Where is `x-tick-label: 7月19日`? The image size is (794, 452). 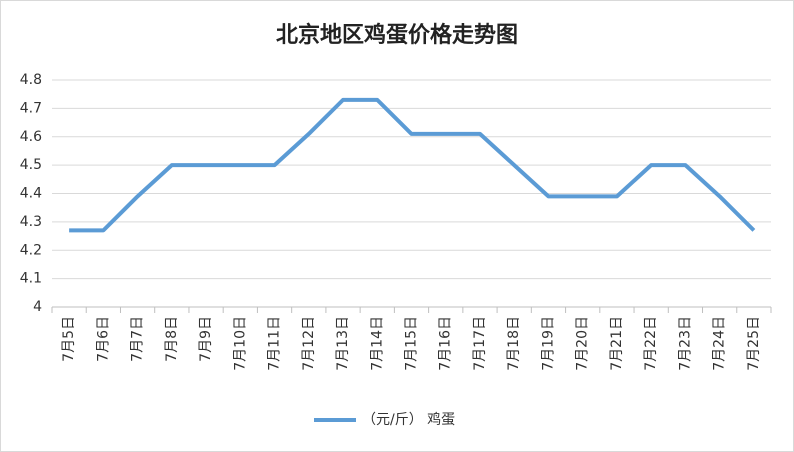 x-tick-label: 7月19日 is located at coordinates (548, 343).